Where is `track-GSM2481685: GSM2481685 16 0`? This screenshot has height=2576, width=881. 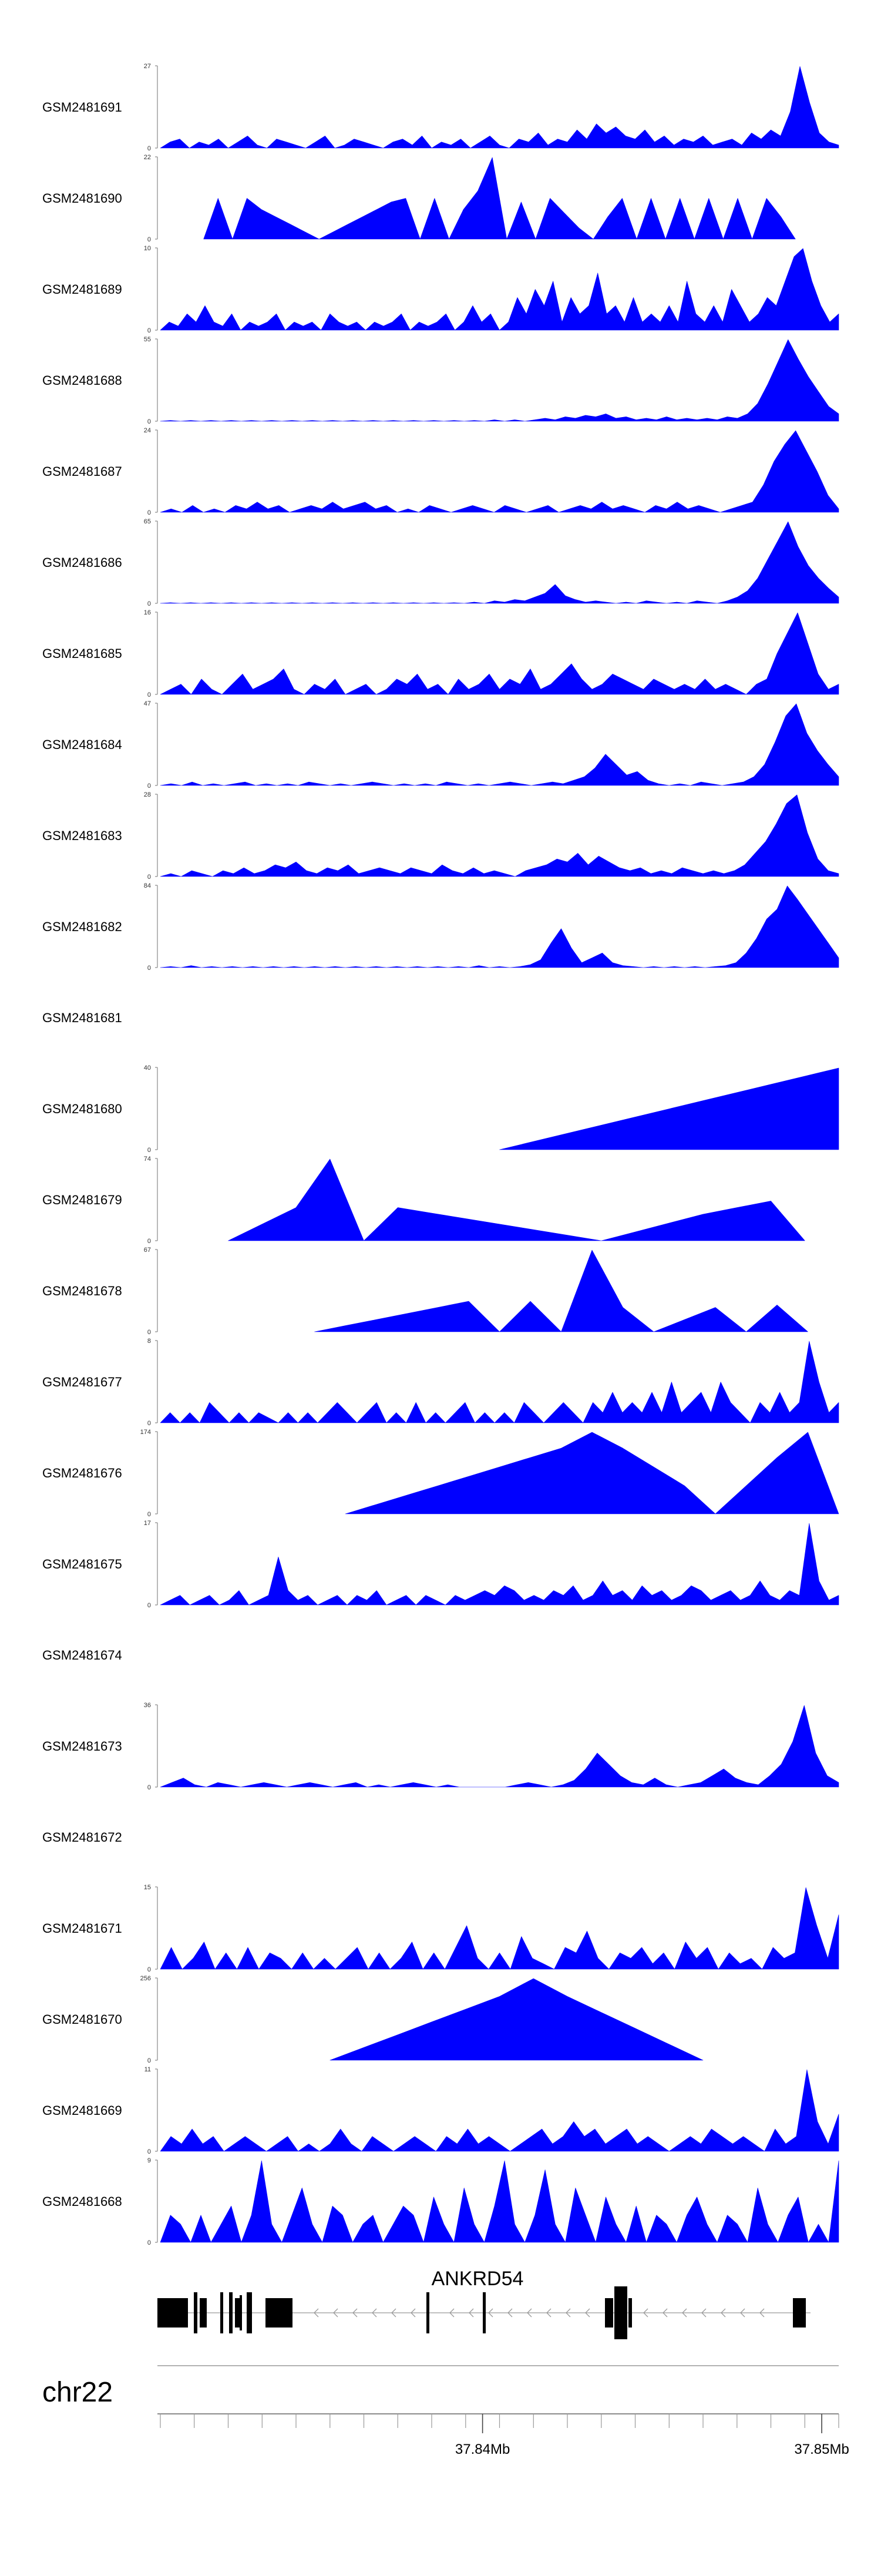
track-GSM2481685: GSM2481685 16 0 is located at coordinates (441, 654).